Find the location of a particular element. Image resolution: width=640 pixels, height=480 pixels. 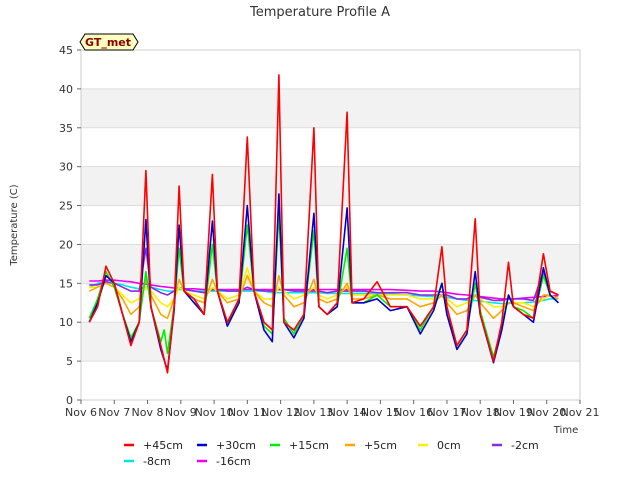

series-line-0cm is located at coordinates (324, 287).